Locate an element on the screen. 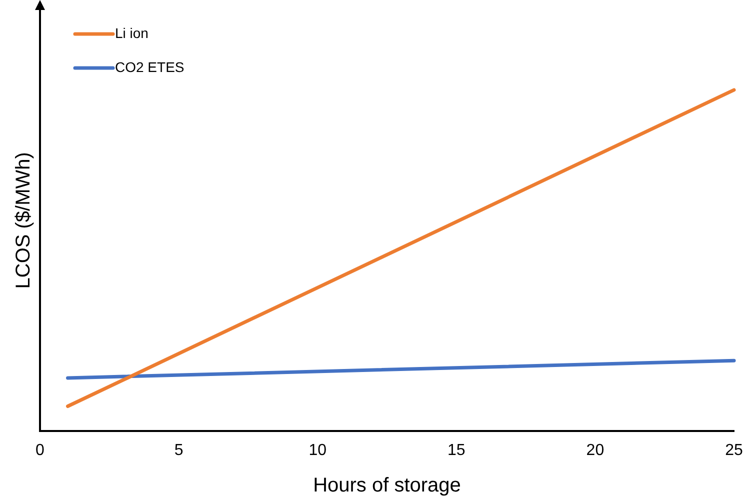 This screenshot has width=756, height=502. legend-label: Li ion is located at coordinates (131, 32).